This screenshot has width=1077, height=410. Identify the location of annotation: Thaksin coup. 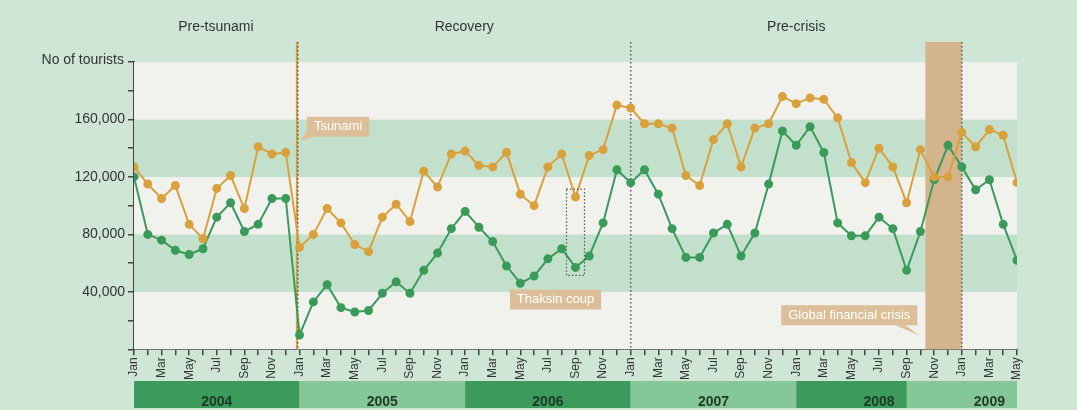
(555, 299).